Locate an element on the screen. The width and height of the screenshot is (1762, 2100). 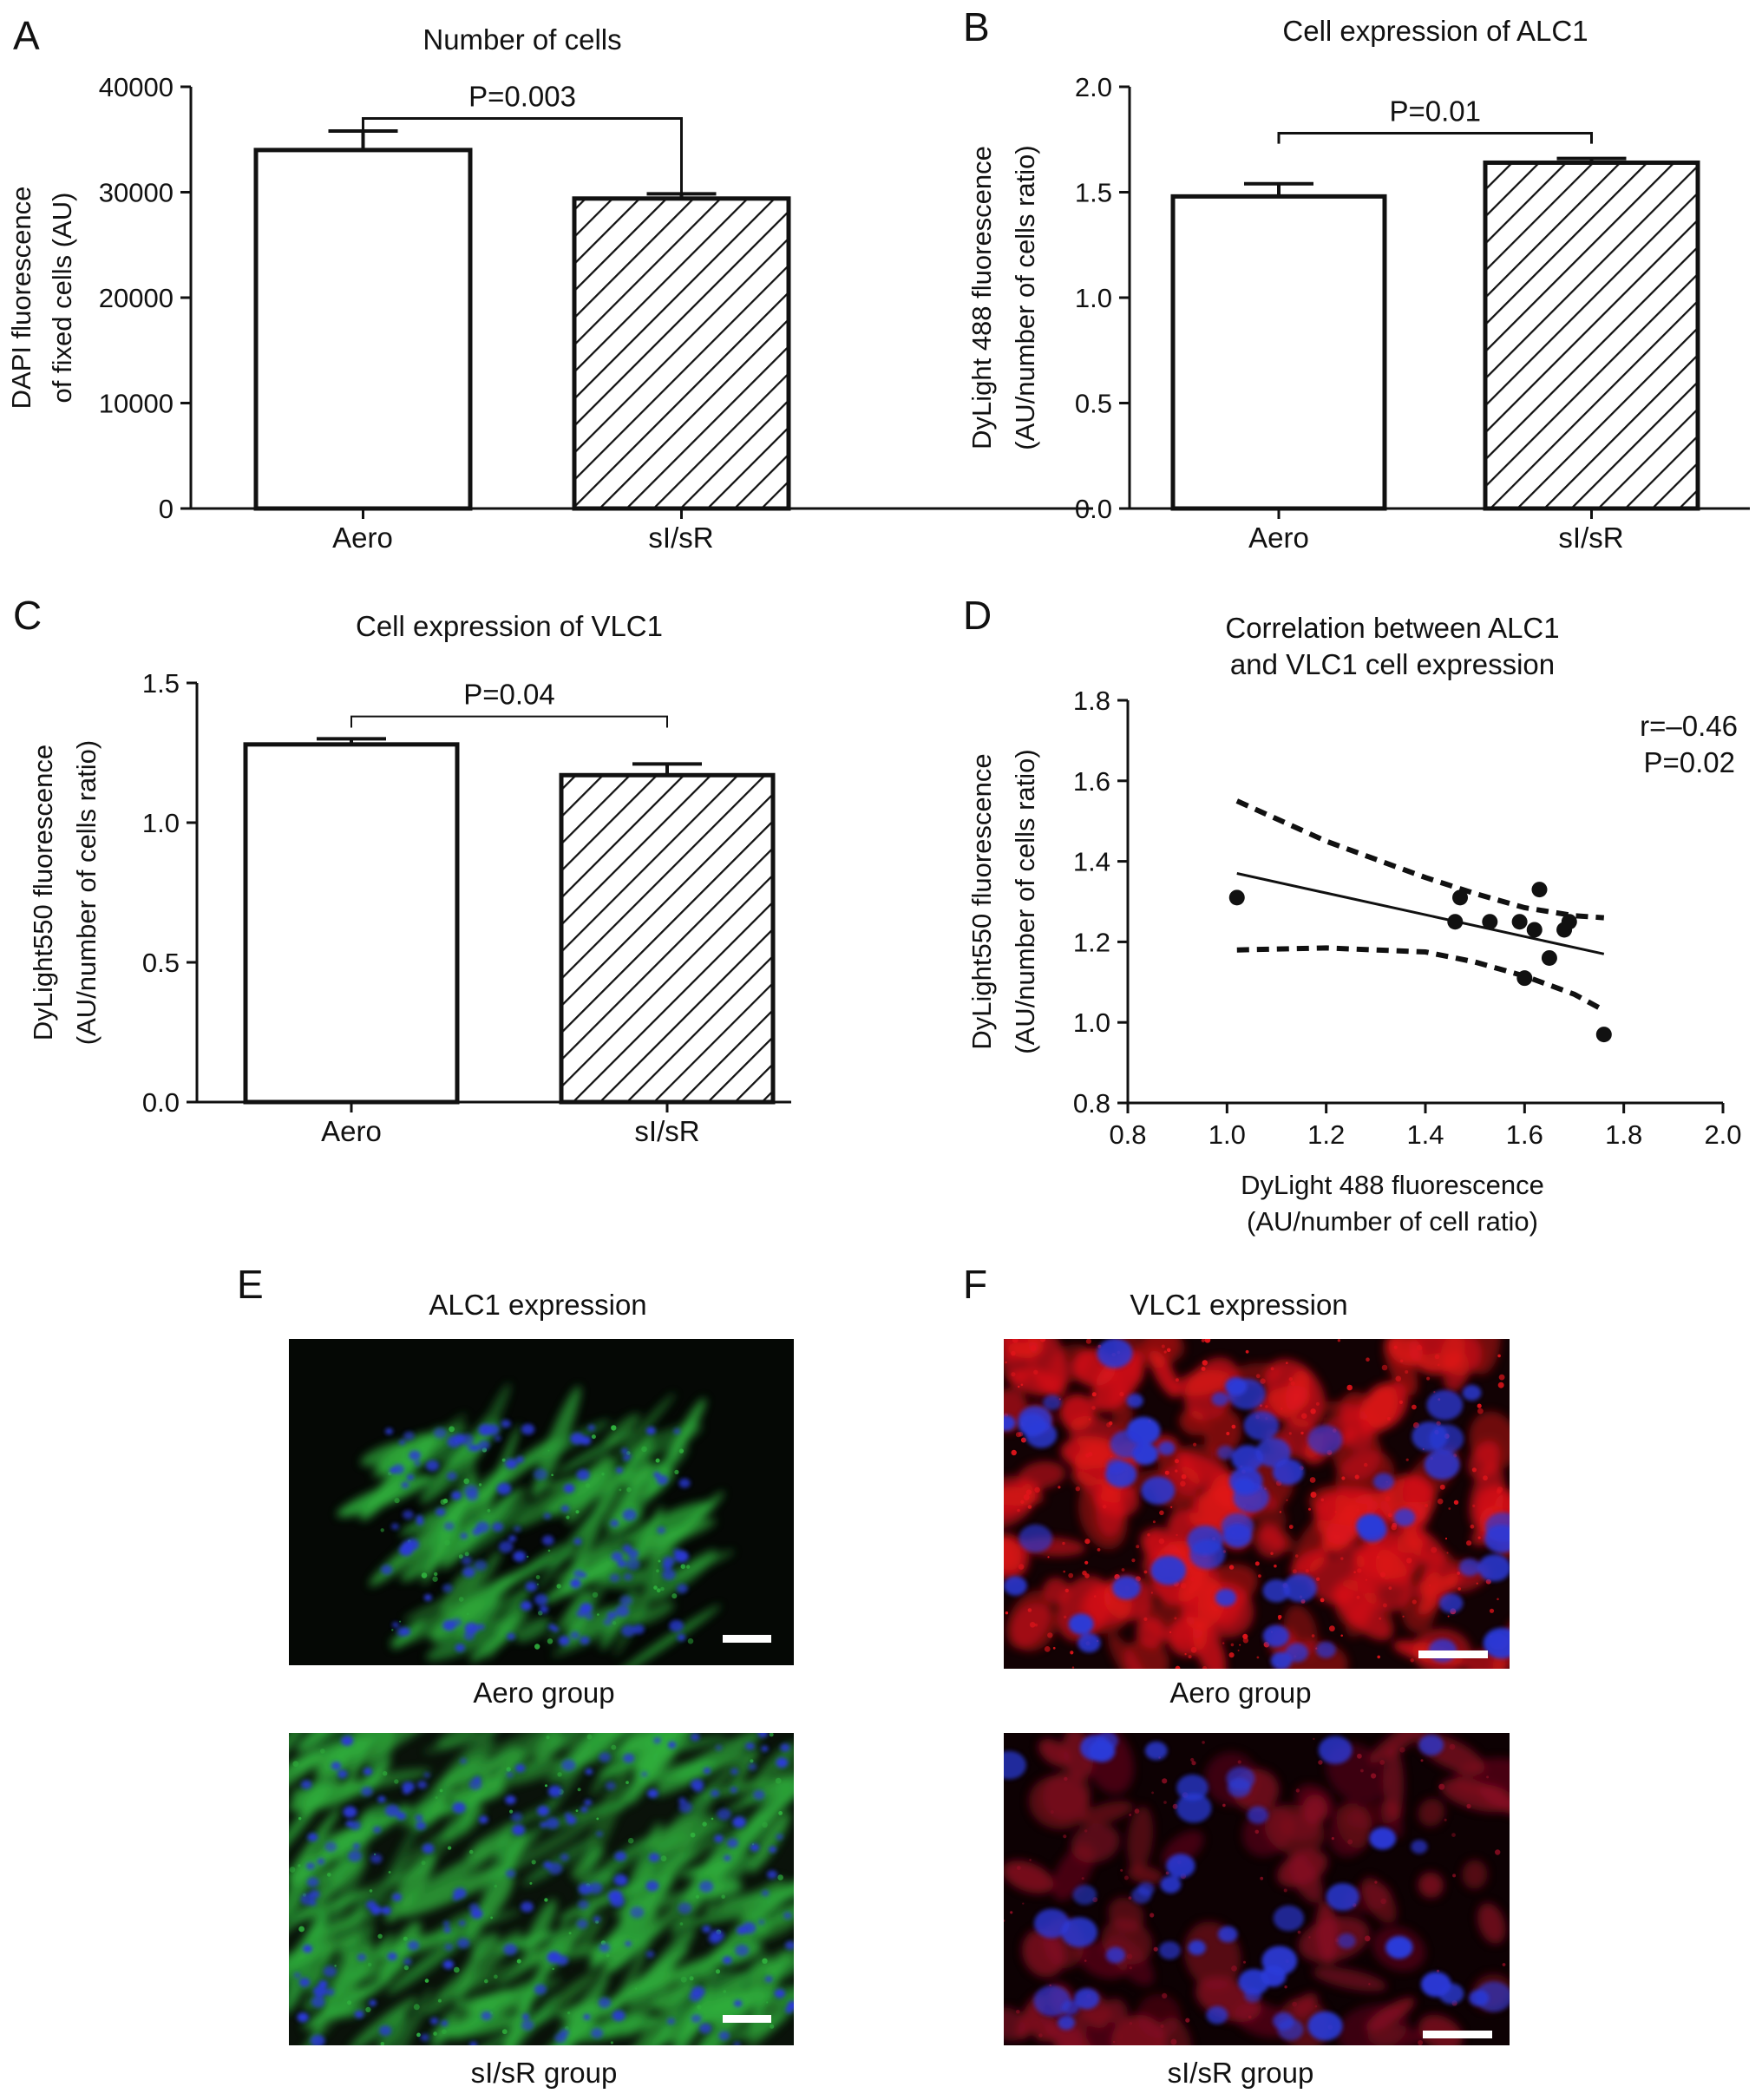
caption-alc1-aero: Aero group is located at coordinates (543, 1693).